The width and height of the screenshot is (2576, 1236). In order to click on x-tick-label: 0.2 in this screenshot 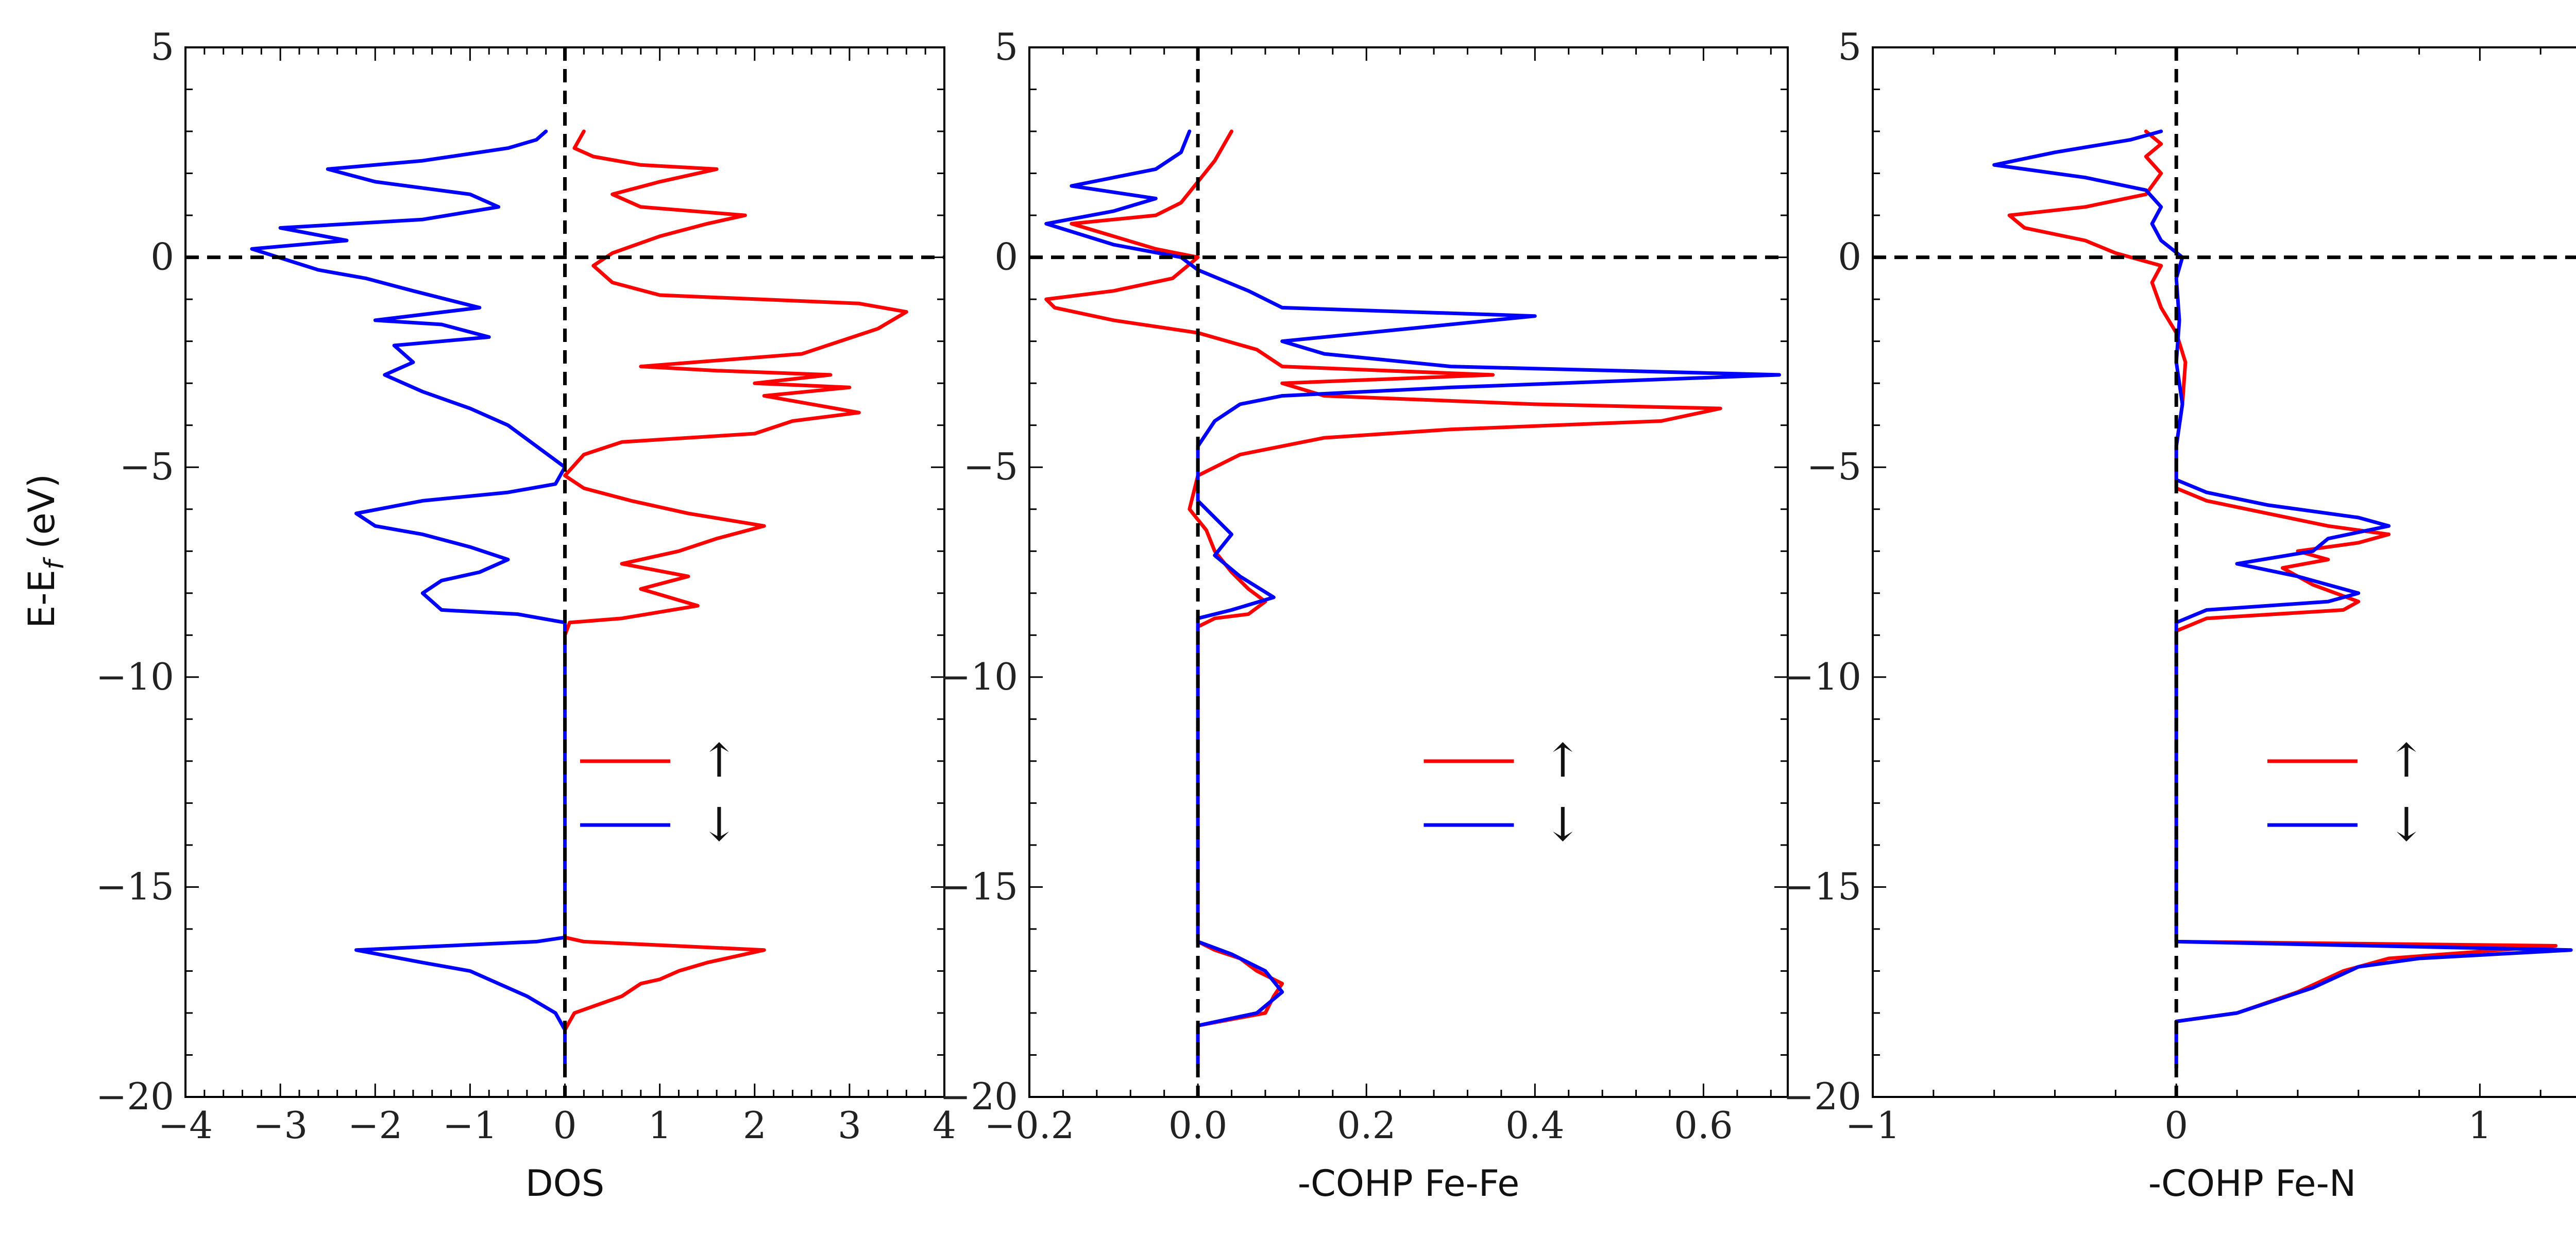, I will do `click(1366, 1125)`.